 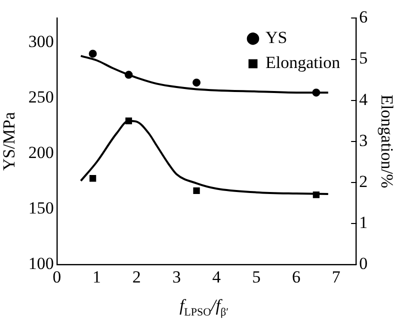 I want to click on x-tick-label: 4, so click(x=217, y=276).